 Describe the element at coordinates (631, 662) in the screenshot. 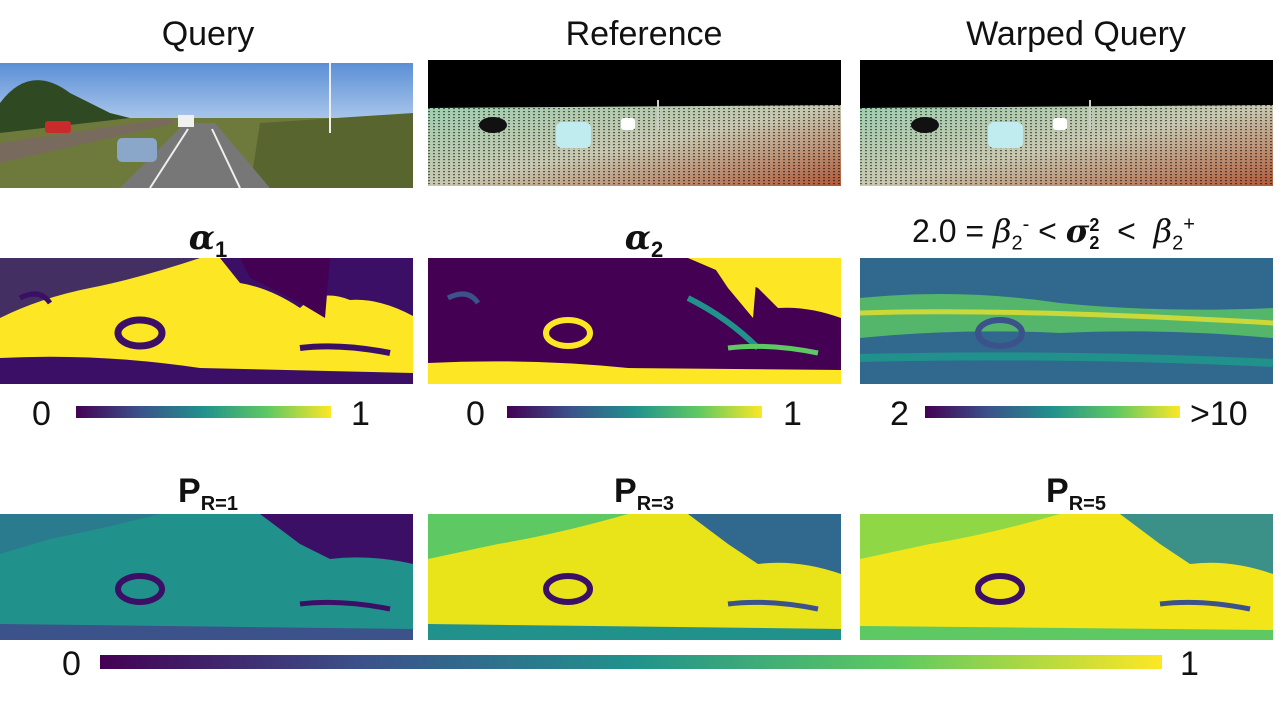

I see `bottom-colorbar` at that location.